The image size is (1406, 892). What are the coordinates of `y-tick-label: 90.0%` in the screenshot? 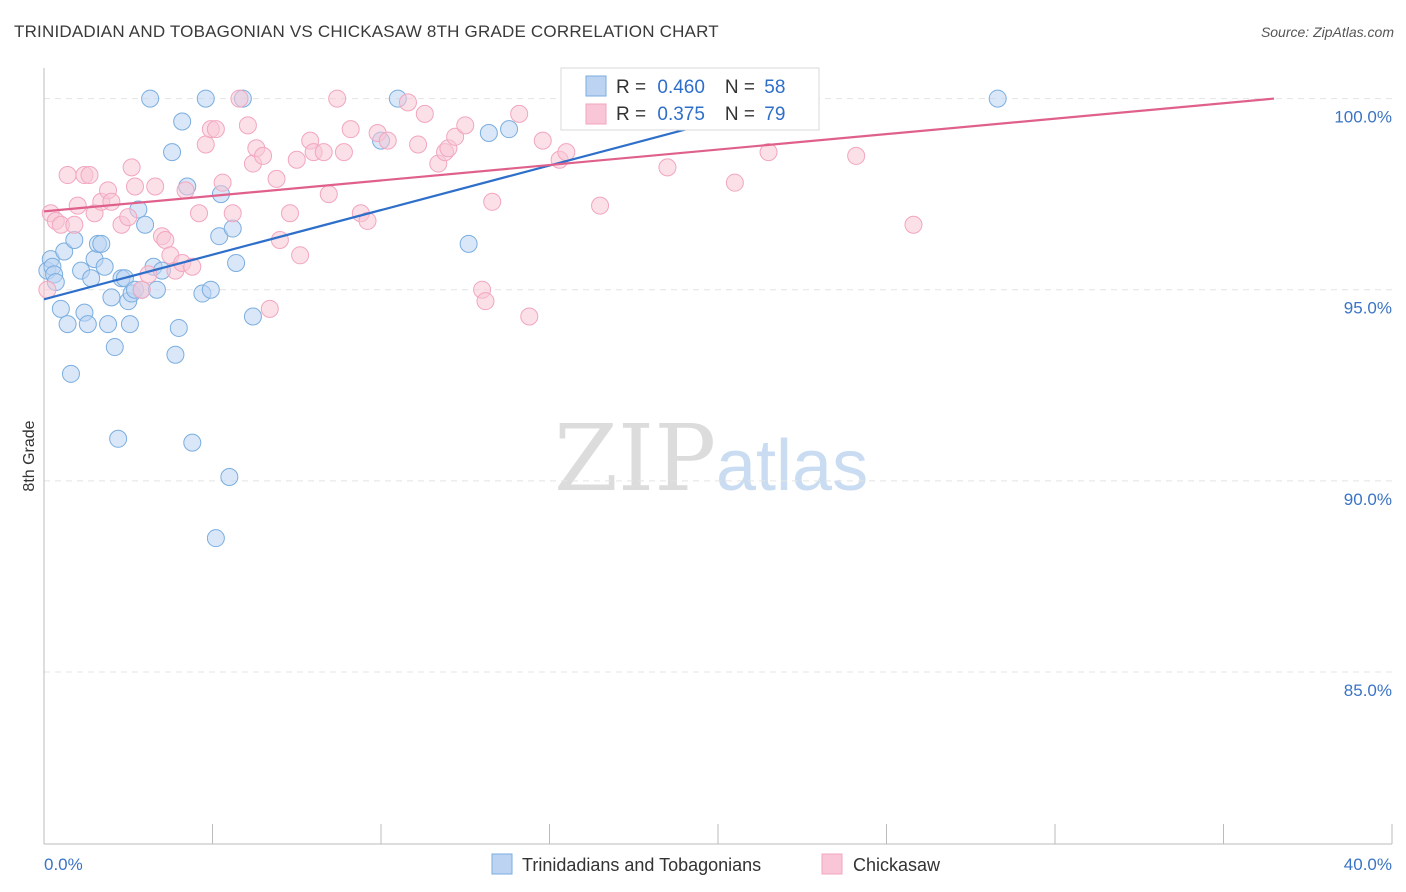 It's located at (1368, 499).